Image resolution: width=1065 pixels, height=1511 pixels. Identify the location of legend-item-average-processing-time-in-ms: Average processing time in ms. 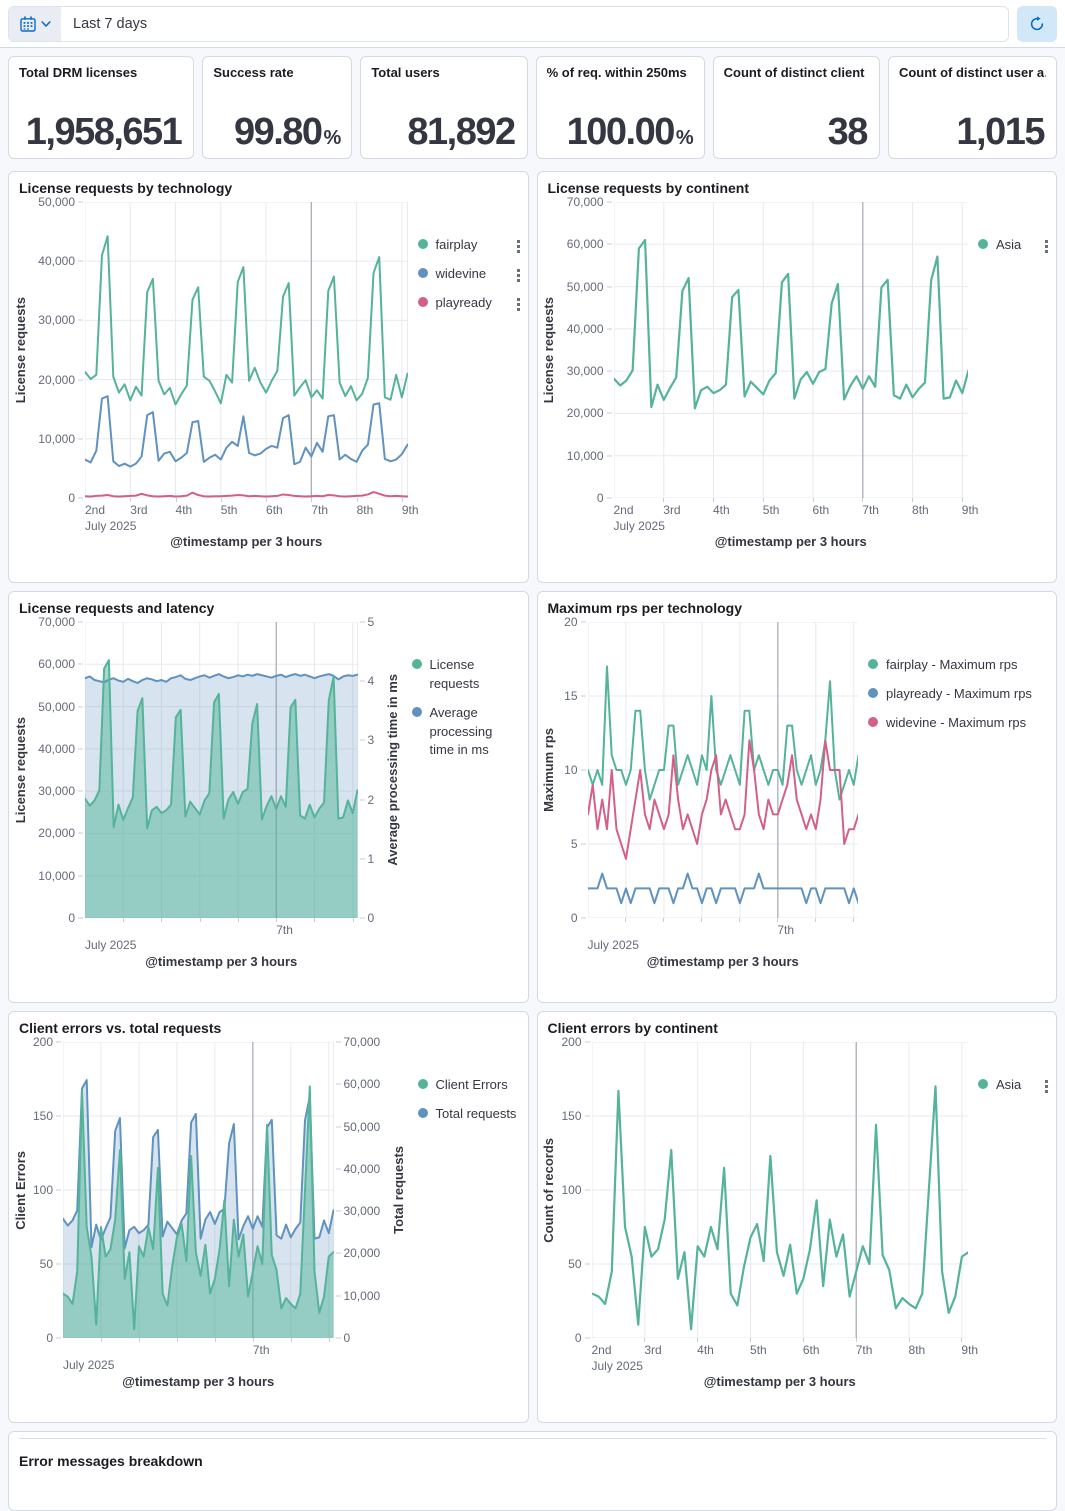
(465, 732).